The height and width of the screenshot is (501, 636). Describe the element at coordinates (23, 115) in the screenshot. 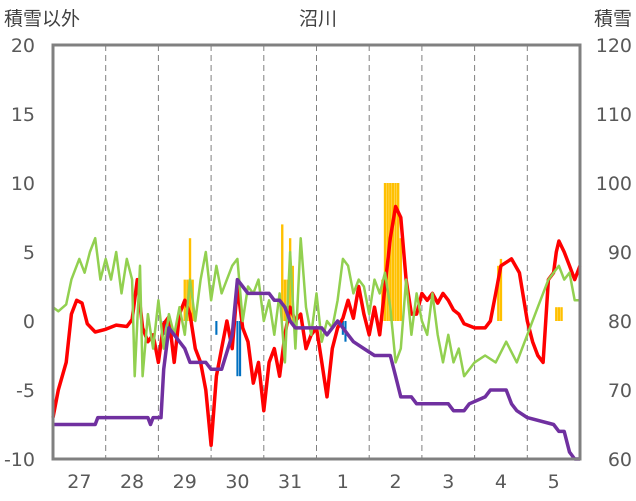

I see `left-axis-tick-label: 15` at that location.